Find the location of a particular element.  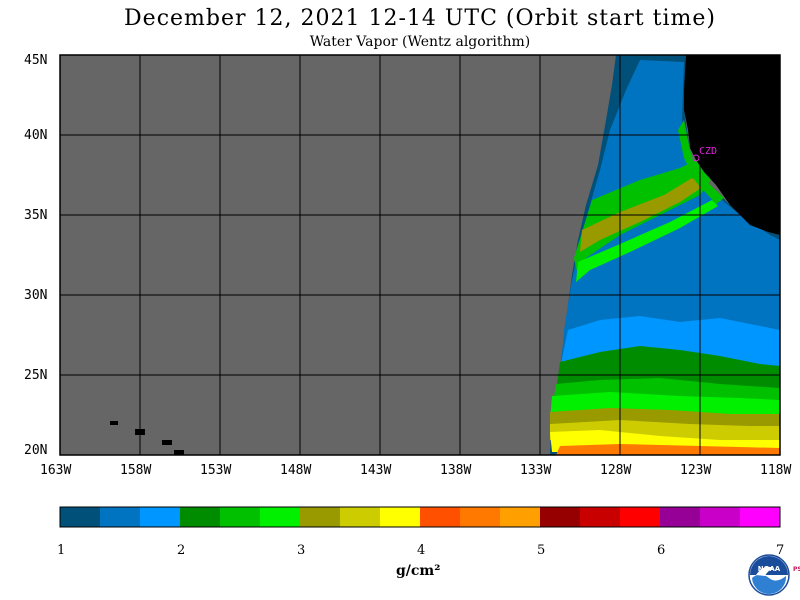

lon-label-163w: 163W is located at coordinates (56, 470).